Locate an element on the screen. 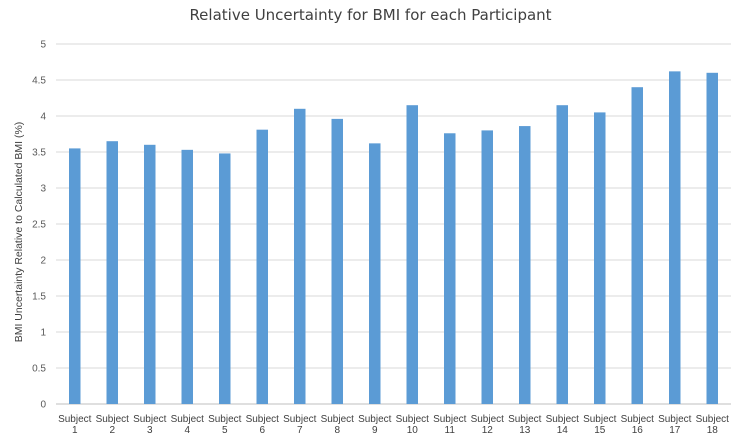 Image resolution: width=741 pixels, height=442 pixels. y-tick-label: 5 is located at coordinates (43, 45).